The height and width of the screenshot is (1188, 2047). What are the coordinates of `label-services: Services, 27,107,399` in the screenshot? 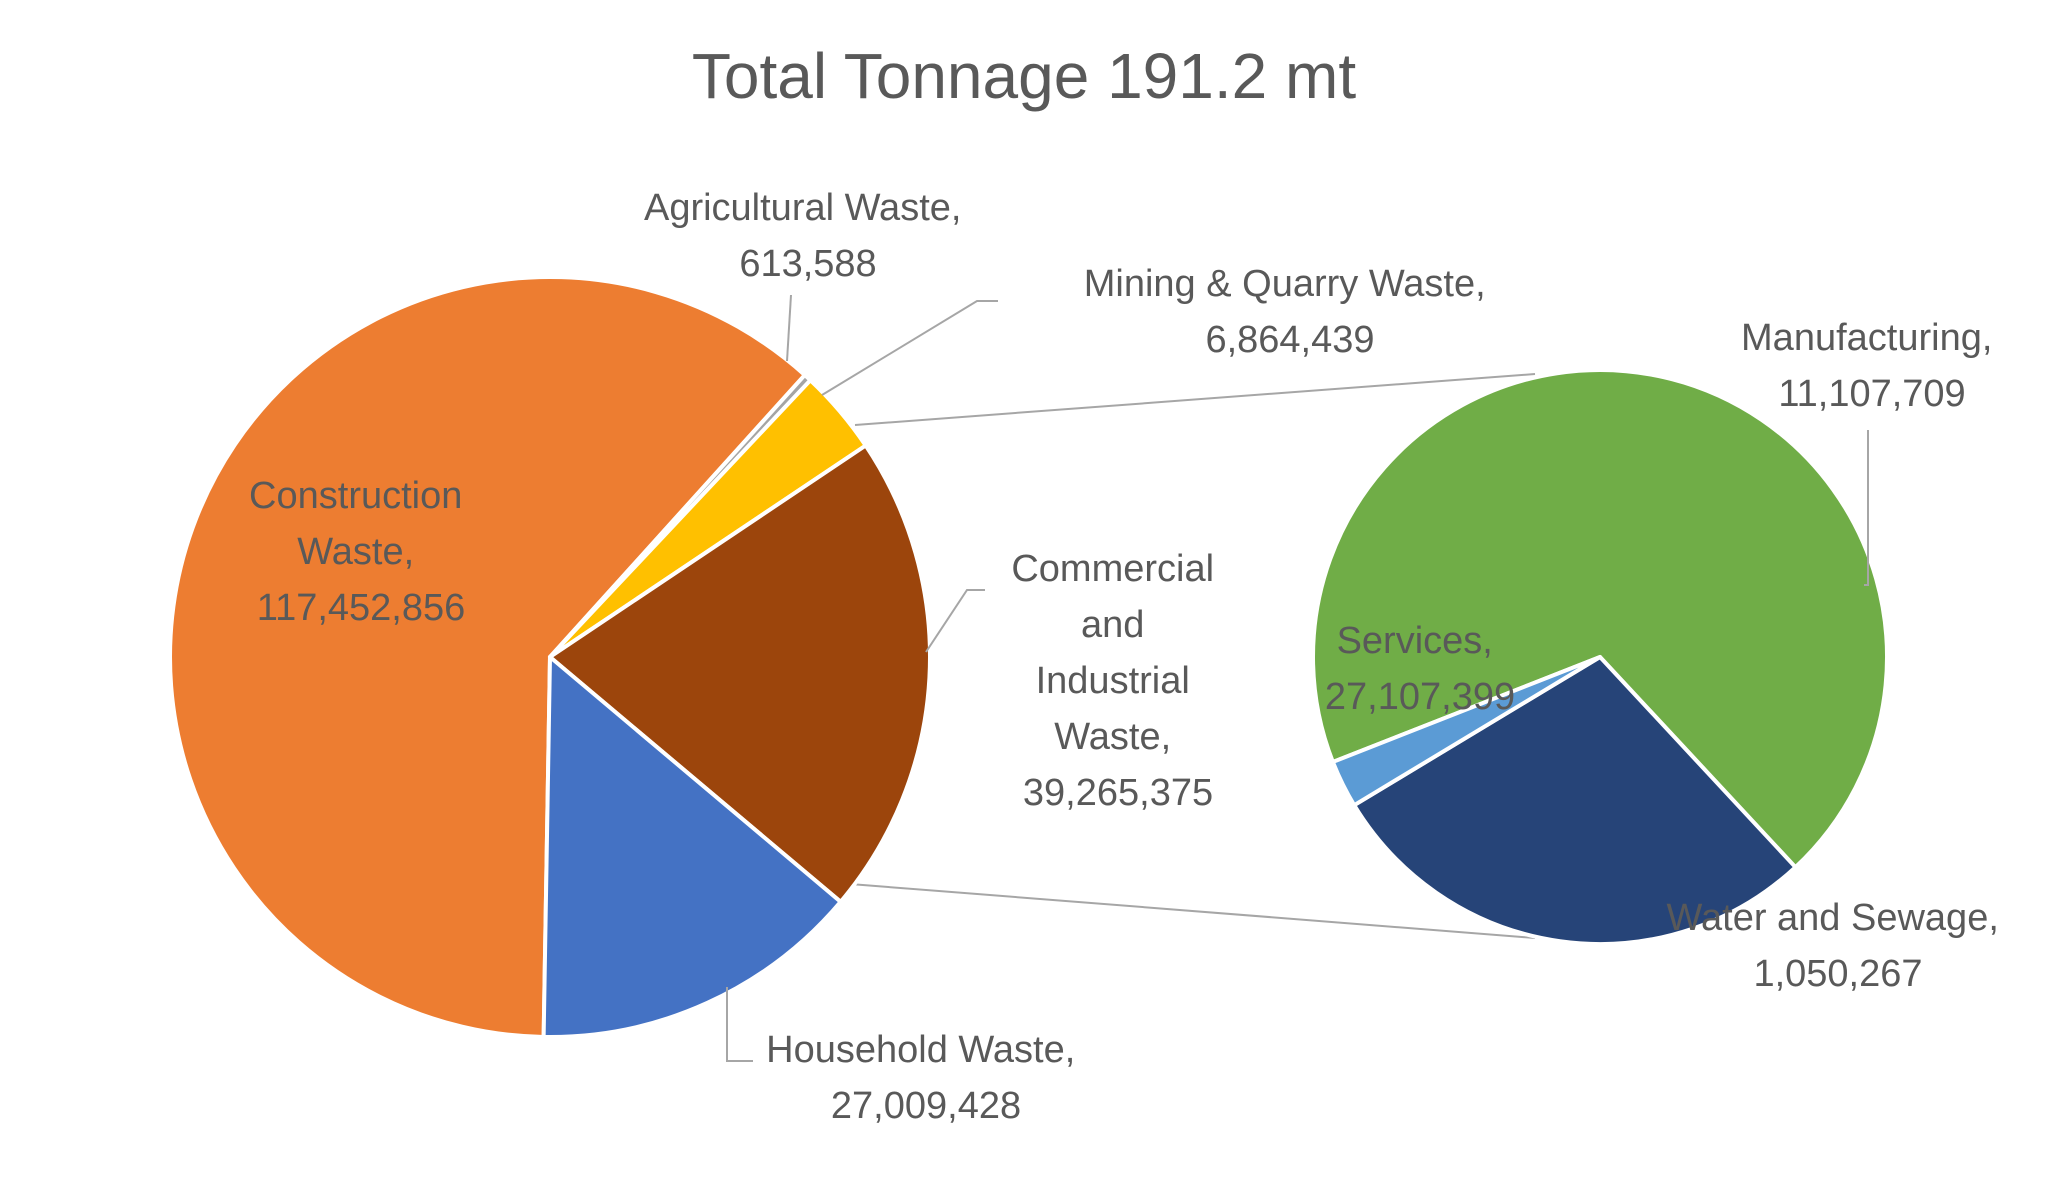 It's located at (1420, 669).